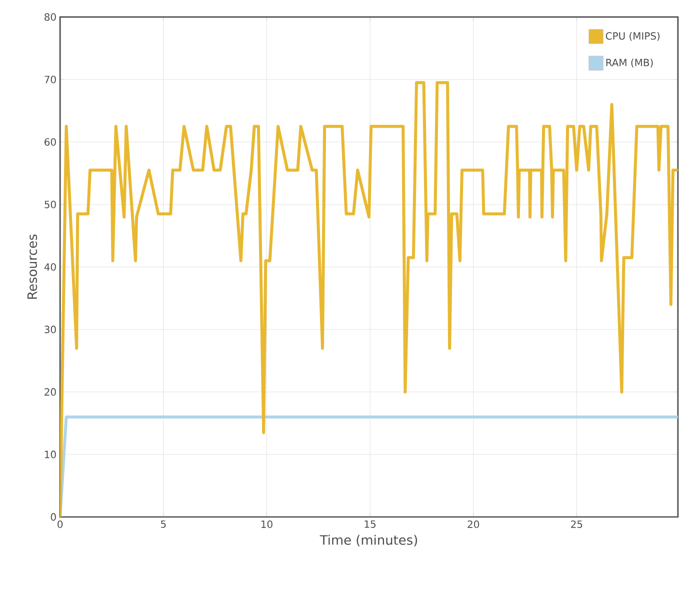 The width and height of the screenshot is (685, 599). What do you see at coordinates (633, 36) in the screenshot?
I see `legend-label: CPU (MIPS)` at bounding box center [633, 36].